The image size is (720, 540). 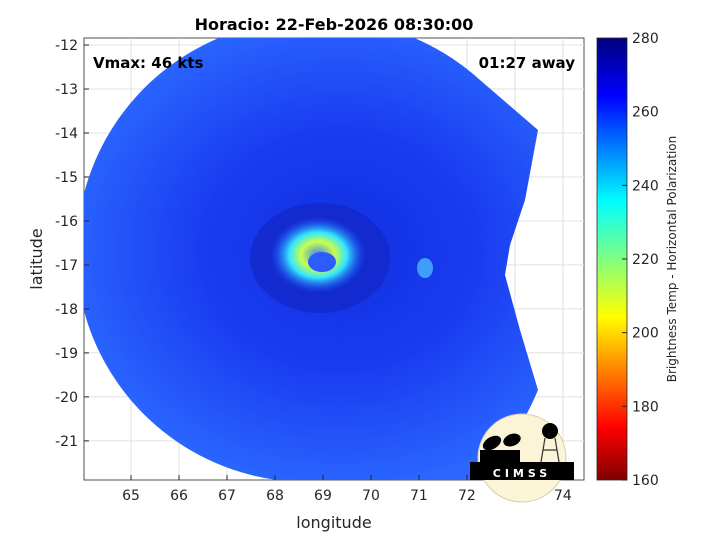 I want to click on x-tick-label: 66, so click(x=179, y=496).